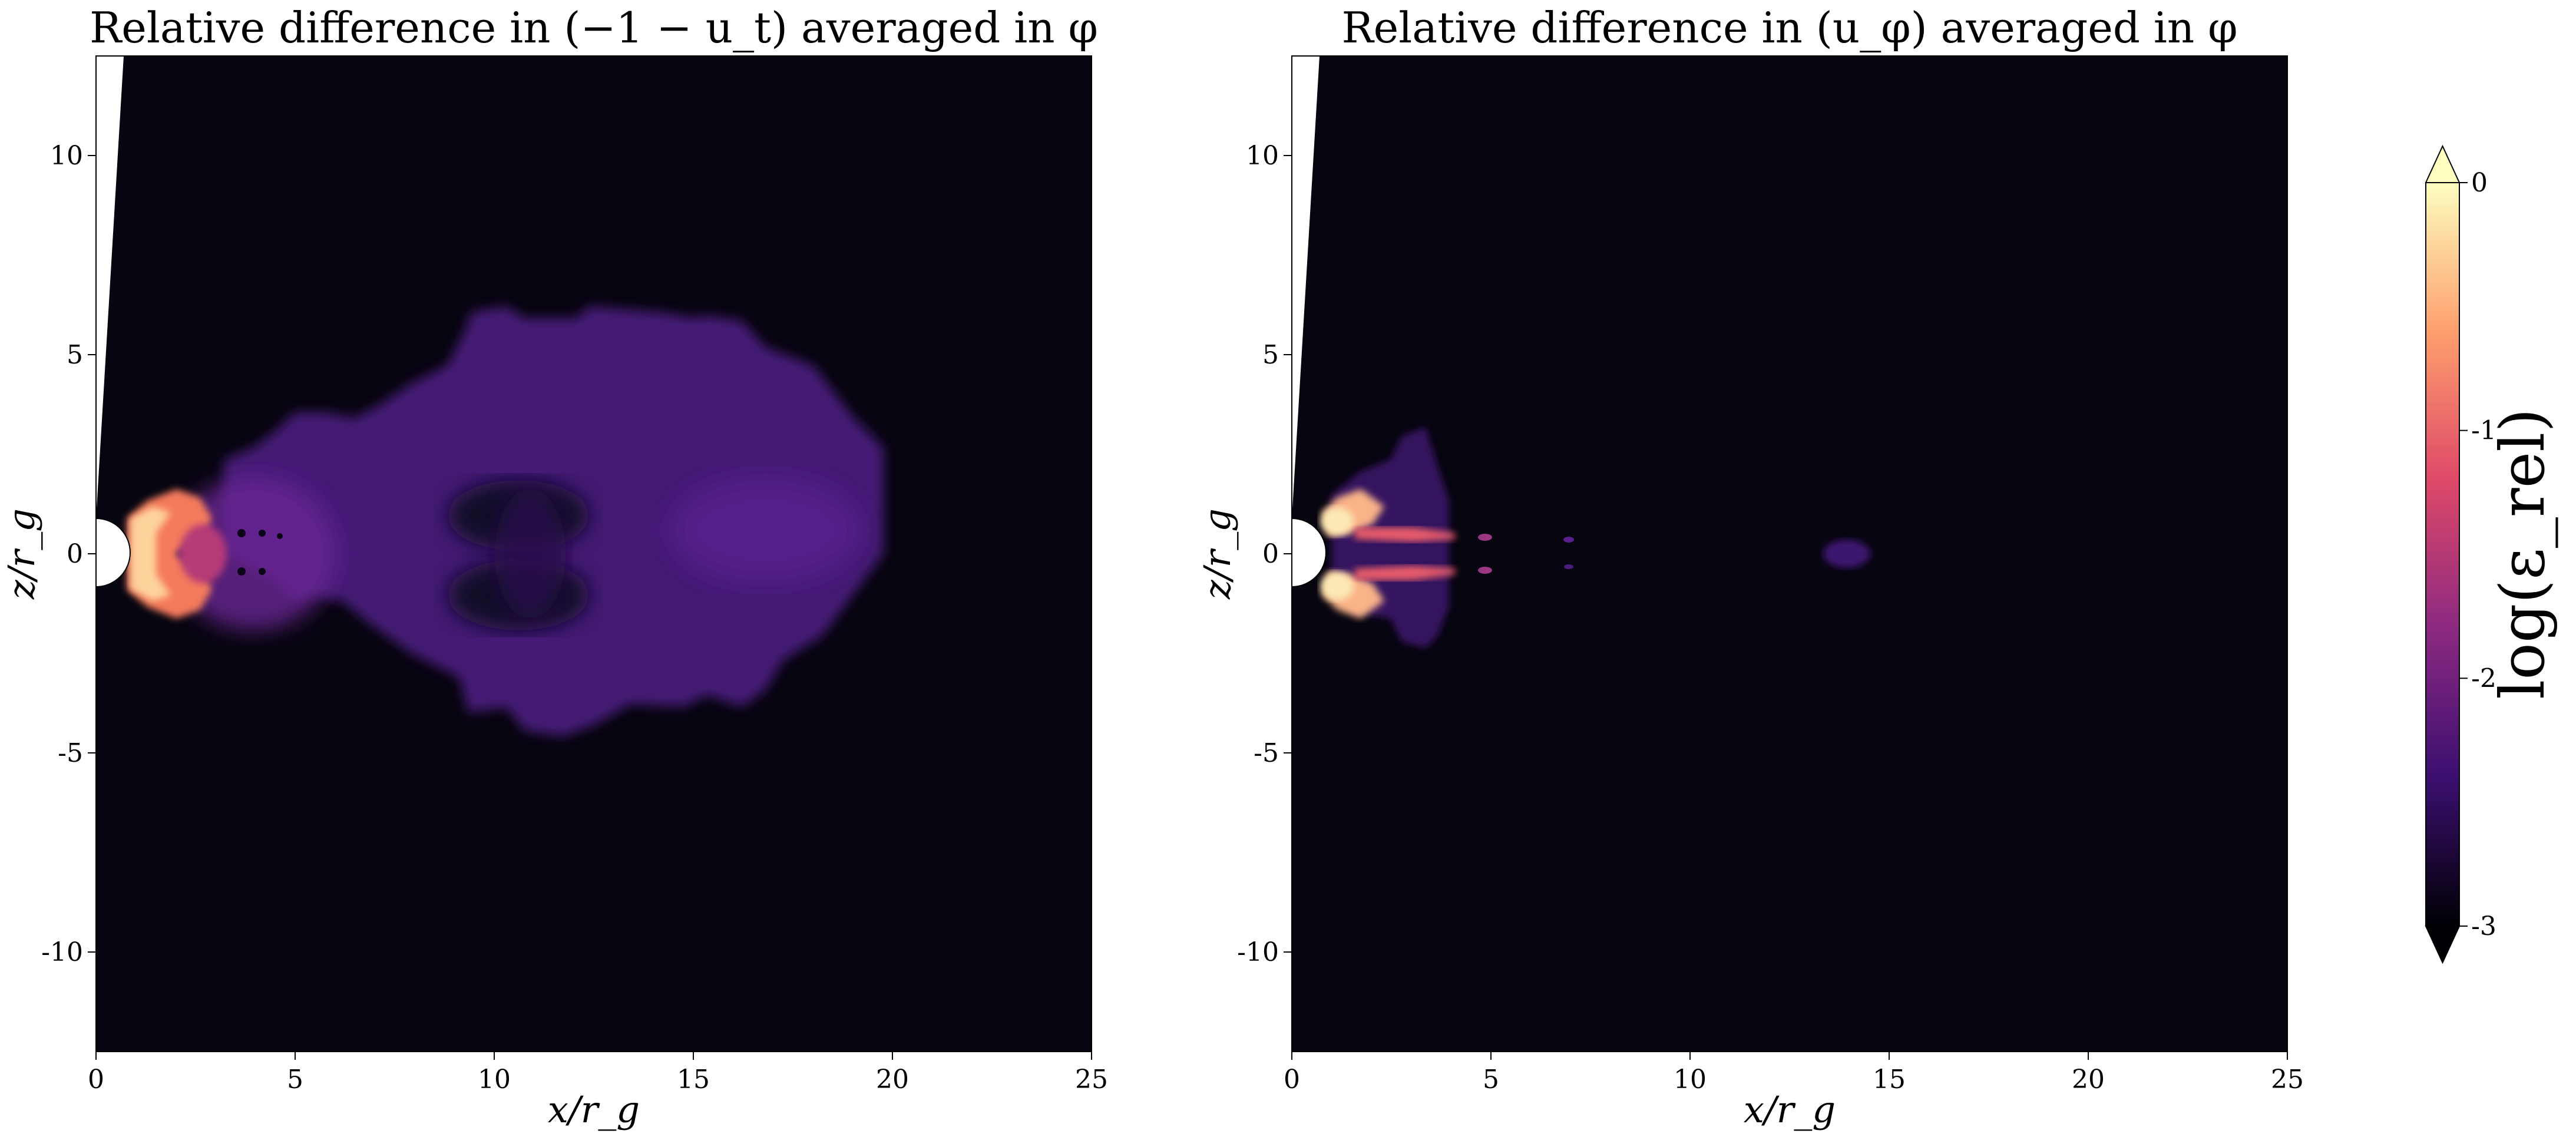 Image resolution: width=2576 pixels, height=1137 pixels. I want to click on hot-jet-core, so click(151, 554).